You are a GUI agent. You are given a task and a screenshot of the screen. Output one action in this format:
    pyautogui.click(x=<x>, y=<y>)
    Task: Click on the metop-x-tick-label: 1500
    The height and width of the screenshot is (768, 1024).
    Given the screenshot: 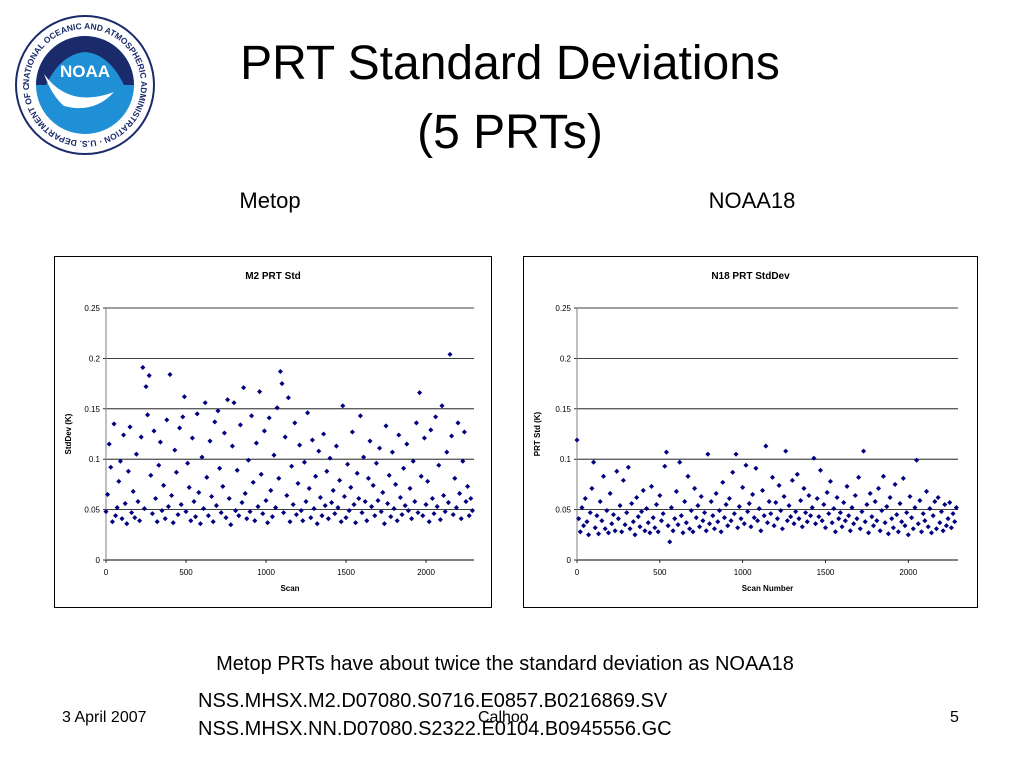 What is the action you would take?
    pyautogui.click(x=346, y=572)
    